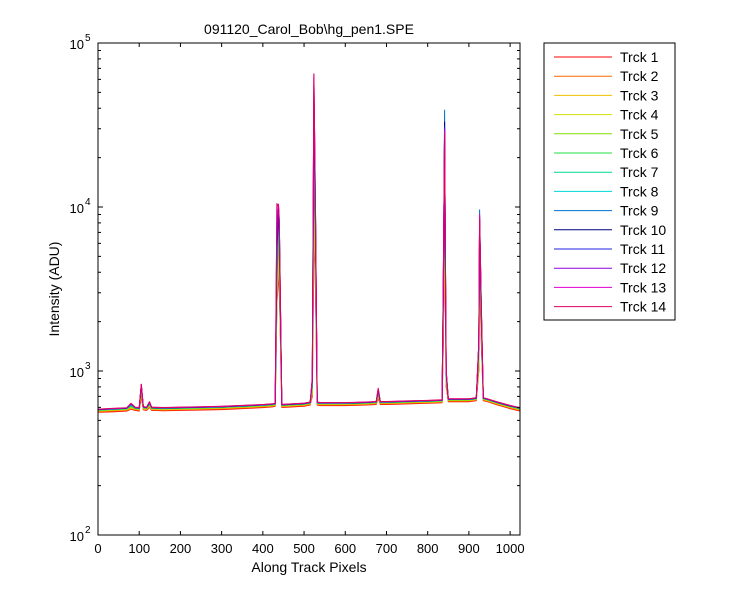 The width and height of the screenshot is (750, 600). I want to click on y-tick-label-exponent: 5, so click(88, 38).